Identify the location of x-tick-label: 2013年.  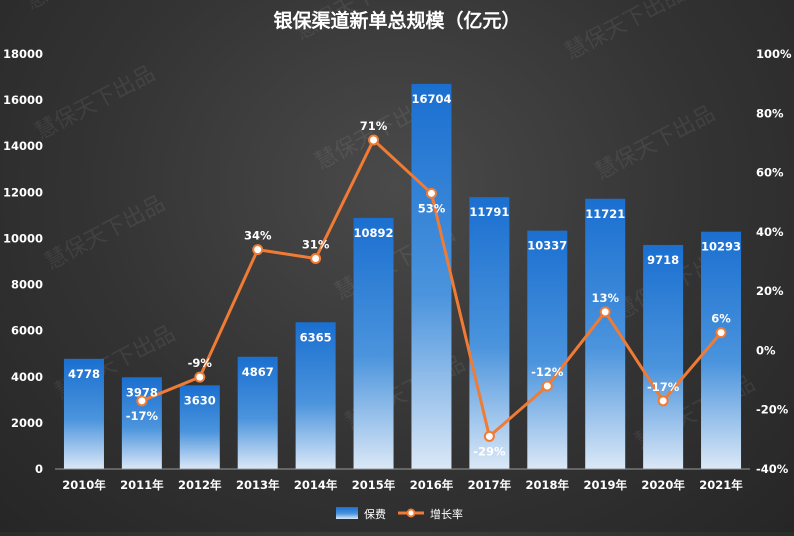
(258, 485).